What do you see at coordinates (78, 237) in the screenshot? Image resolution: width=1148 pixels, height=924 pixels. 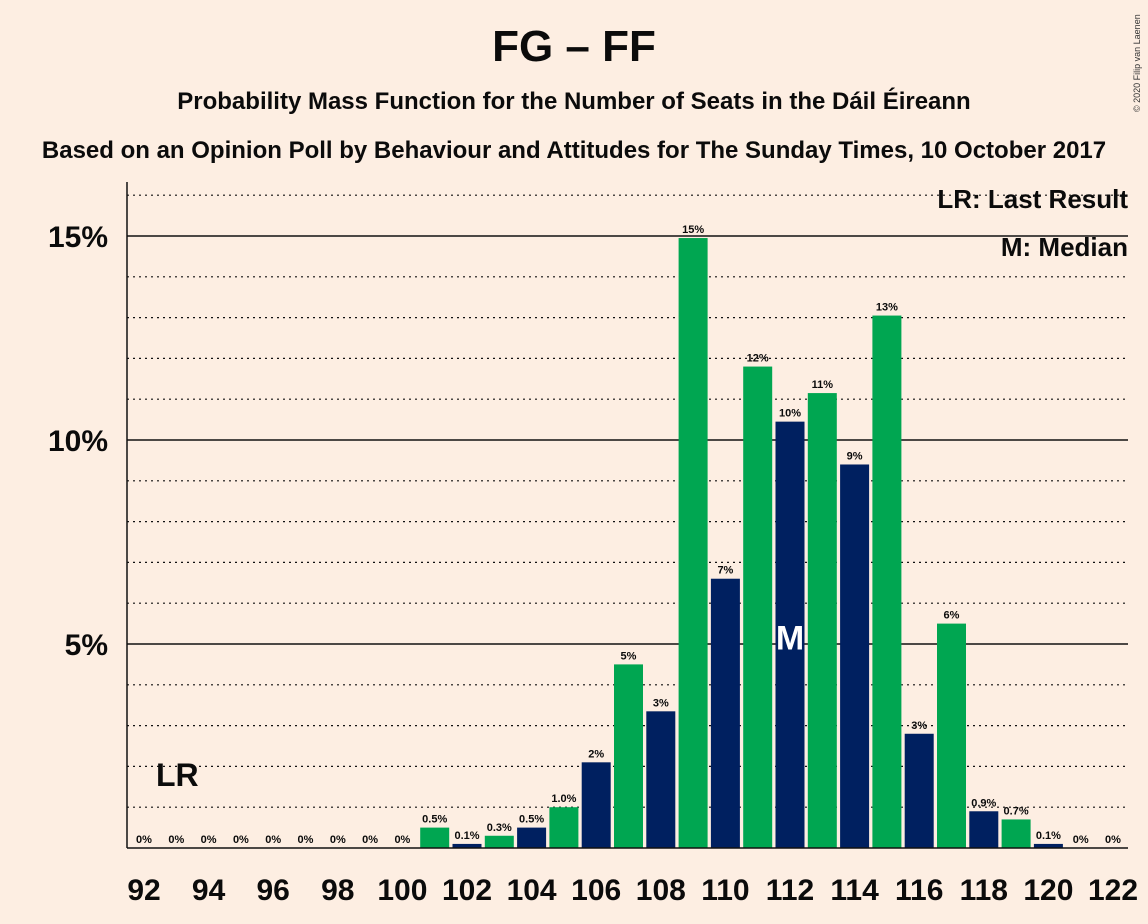 I see `y-tick-label: 15%` at bounding box center [78, 237].